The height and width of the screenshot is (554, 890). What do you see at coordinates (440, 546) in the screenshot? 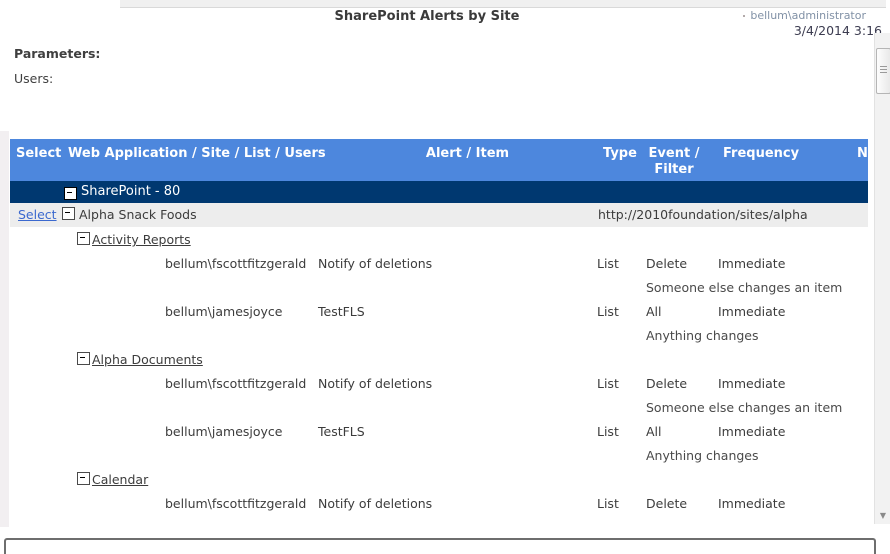
I see `bottom-panel-edge` at bounding box center [440, 546].